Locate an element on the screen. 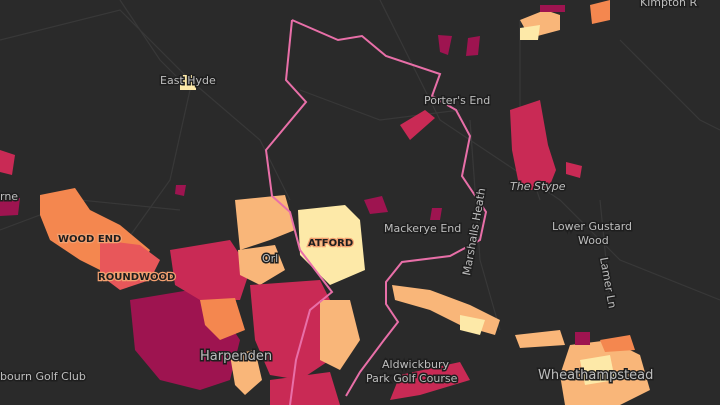 The image size is (720, 405). road-label: Orl is located at coordinates (270, 258).